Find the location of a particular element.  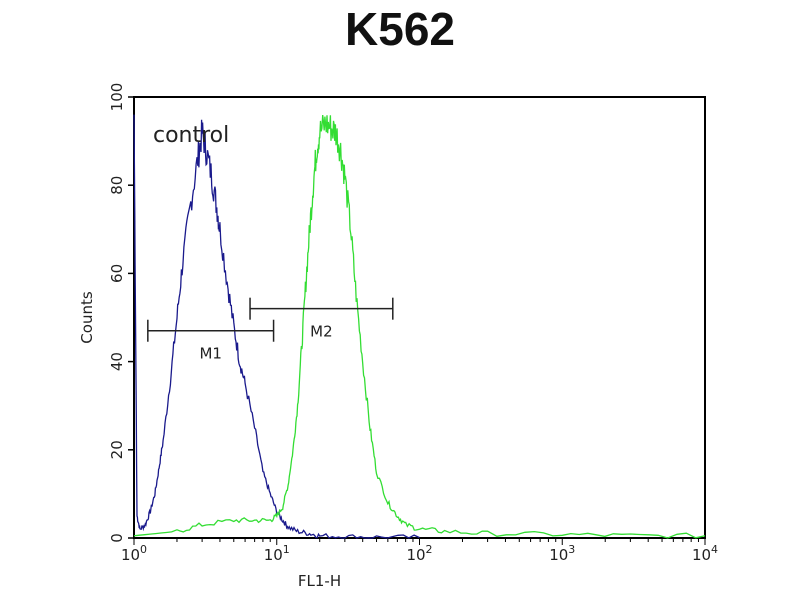

gate-marker-m2: M2 is located at coordinates (321, 319).